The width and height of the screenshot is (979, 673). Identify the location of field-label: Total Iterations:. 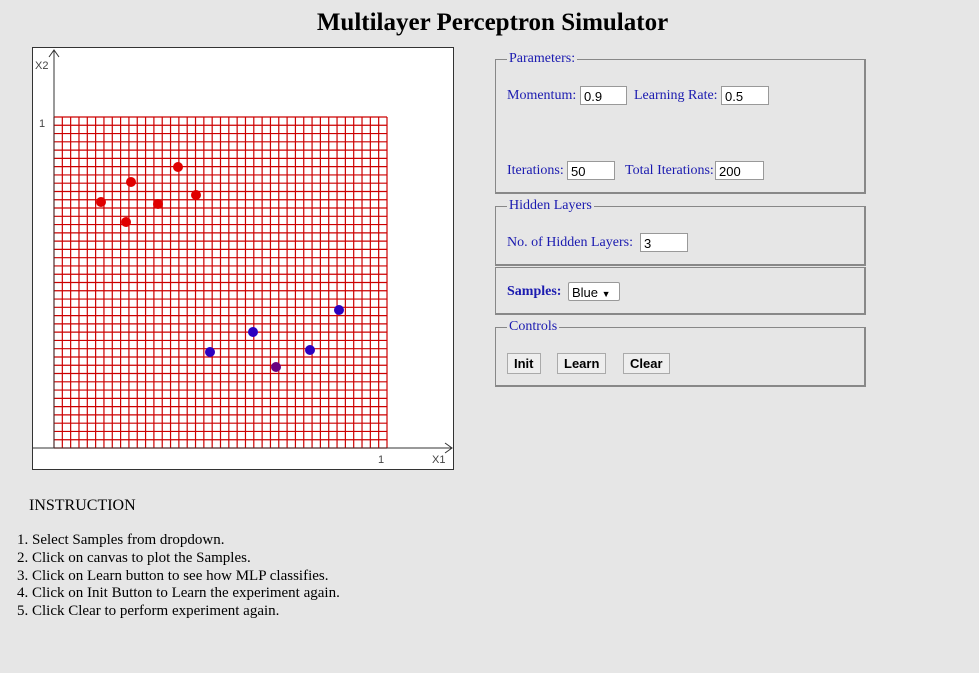
(669, 170).